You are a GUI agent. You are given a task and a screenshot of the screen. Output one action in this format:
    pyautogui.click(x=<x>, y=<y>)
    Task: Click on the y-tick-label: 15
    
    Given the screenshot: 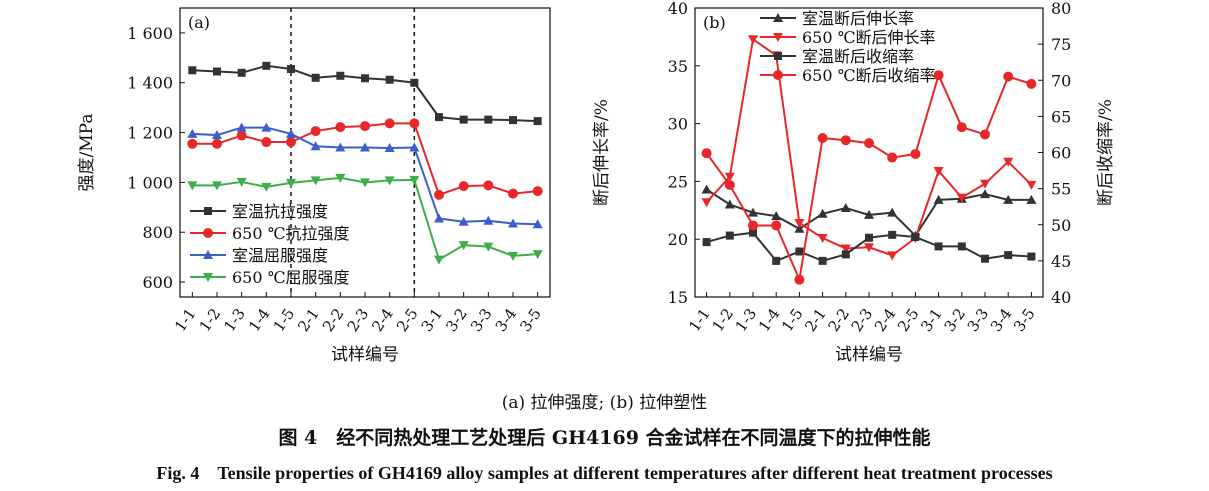 What is the action you would take?
    pyautogui.click(x=678, y=297)
    